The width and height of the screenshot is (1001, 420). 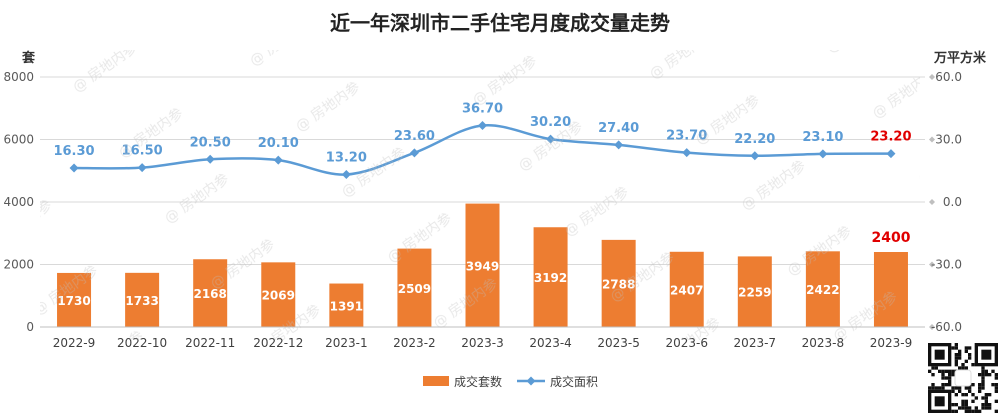 I want to click on left-axis: 0 2000 4000 6000 8000, so click(x=18, y=202).